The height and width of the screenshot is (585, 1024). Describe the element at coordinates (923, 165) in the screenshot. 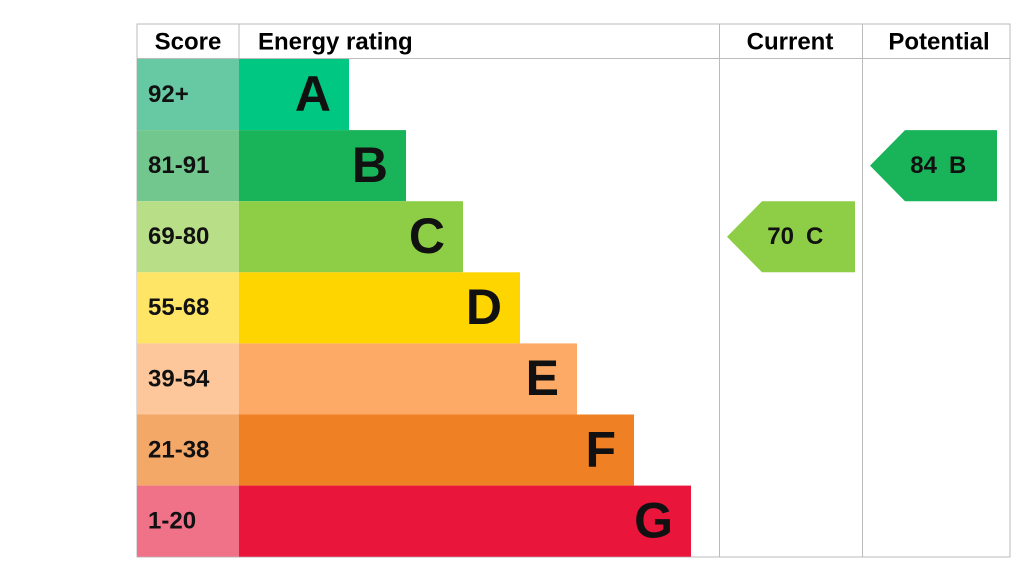

I see `potential-value: 84` at that location.